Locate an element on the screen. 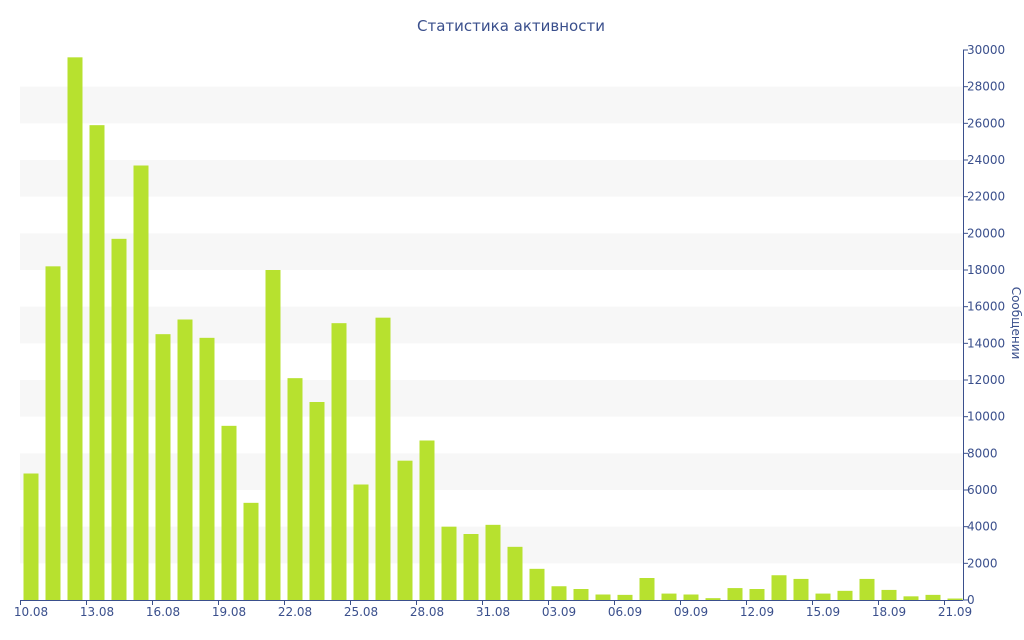  x-tick-label: 18.09 is located at coordinates (889, 612).